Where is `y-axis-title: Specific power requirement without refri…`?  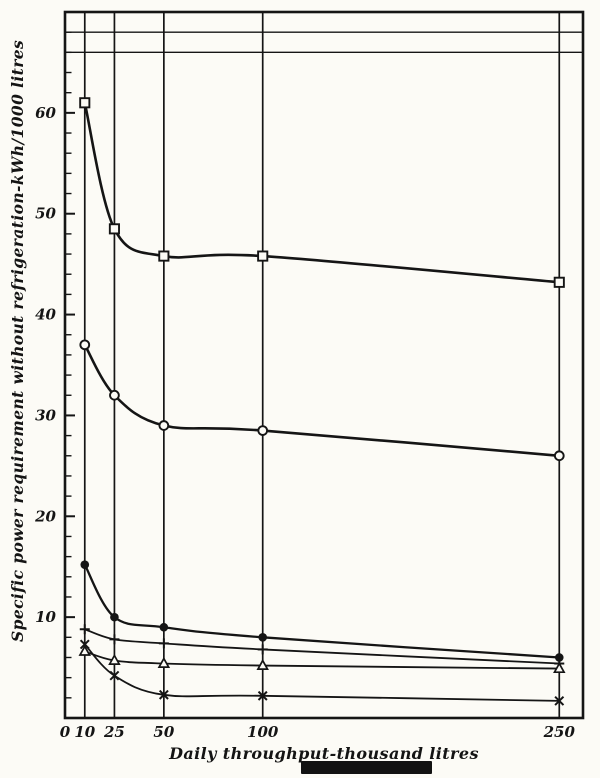
y-axis-title: Specific power requirement without refri… is located at coordinates (17, 340).